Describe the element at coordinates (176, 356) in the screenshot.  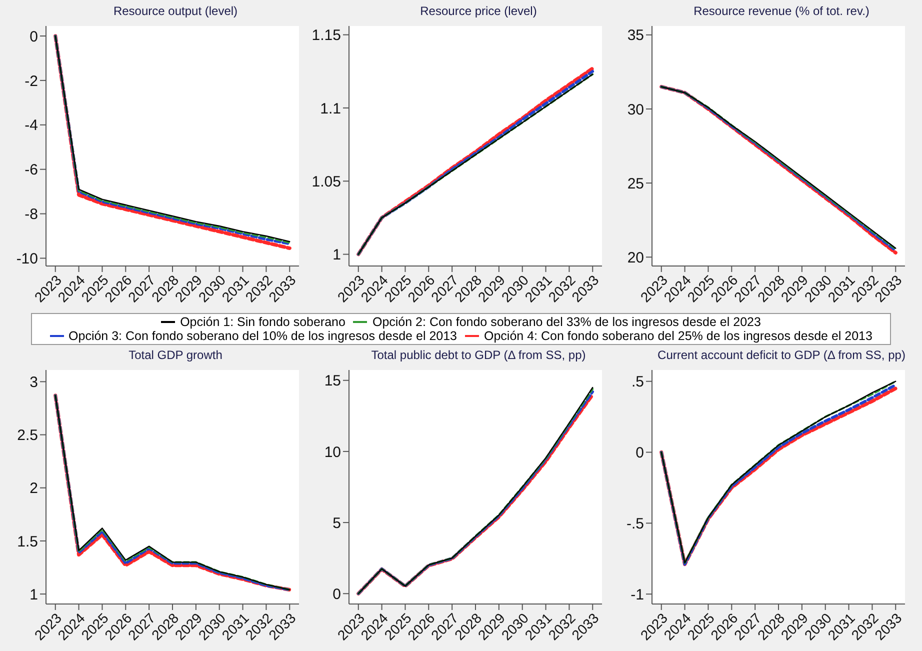
I see `chart-title: Total GDP growth` at that location.